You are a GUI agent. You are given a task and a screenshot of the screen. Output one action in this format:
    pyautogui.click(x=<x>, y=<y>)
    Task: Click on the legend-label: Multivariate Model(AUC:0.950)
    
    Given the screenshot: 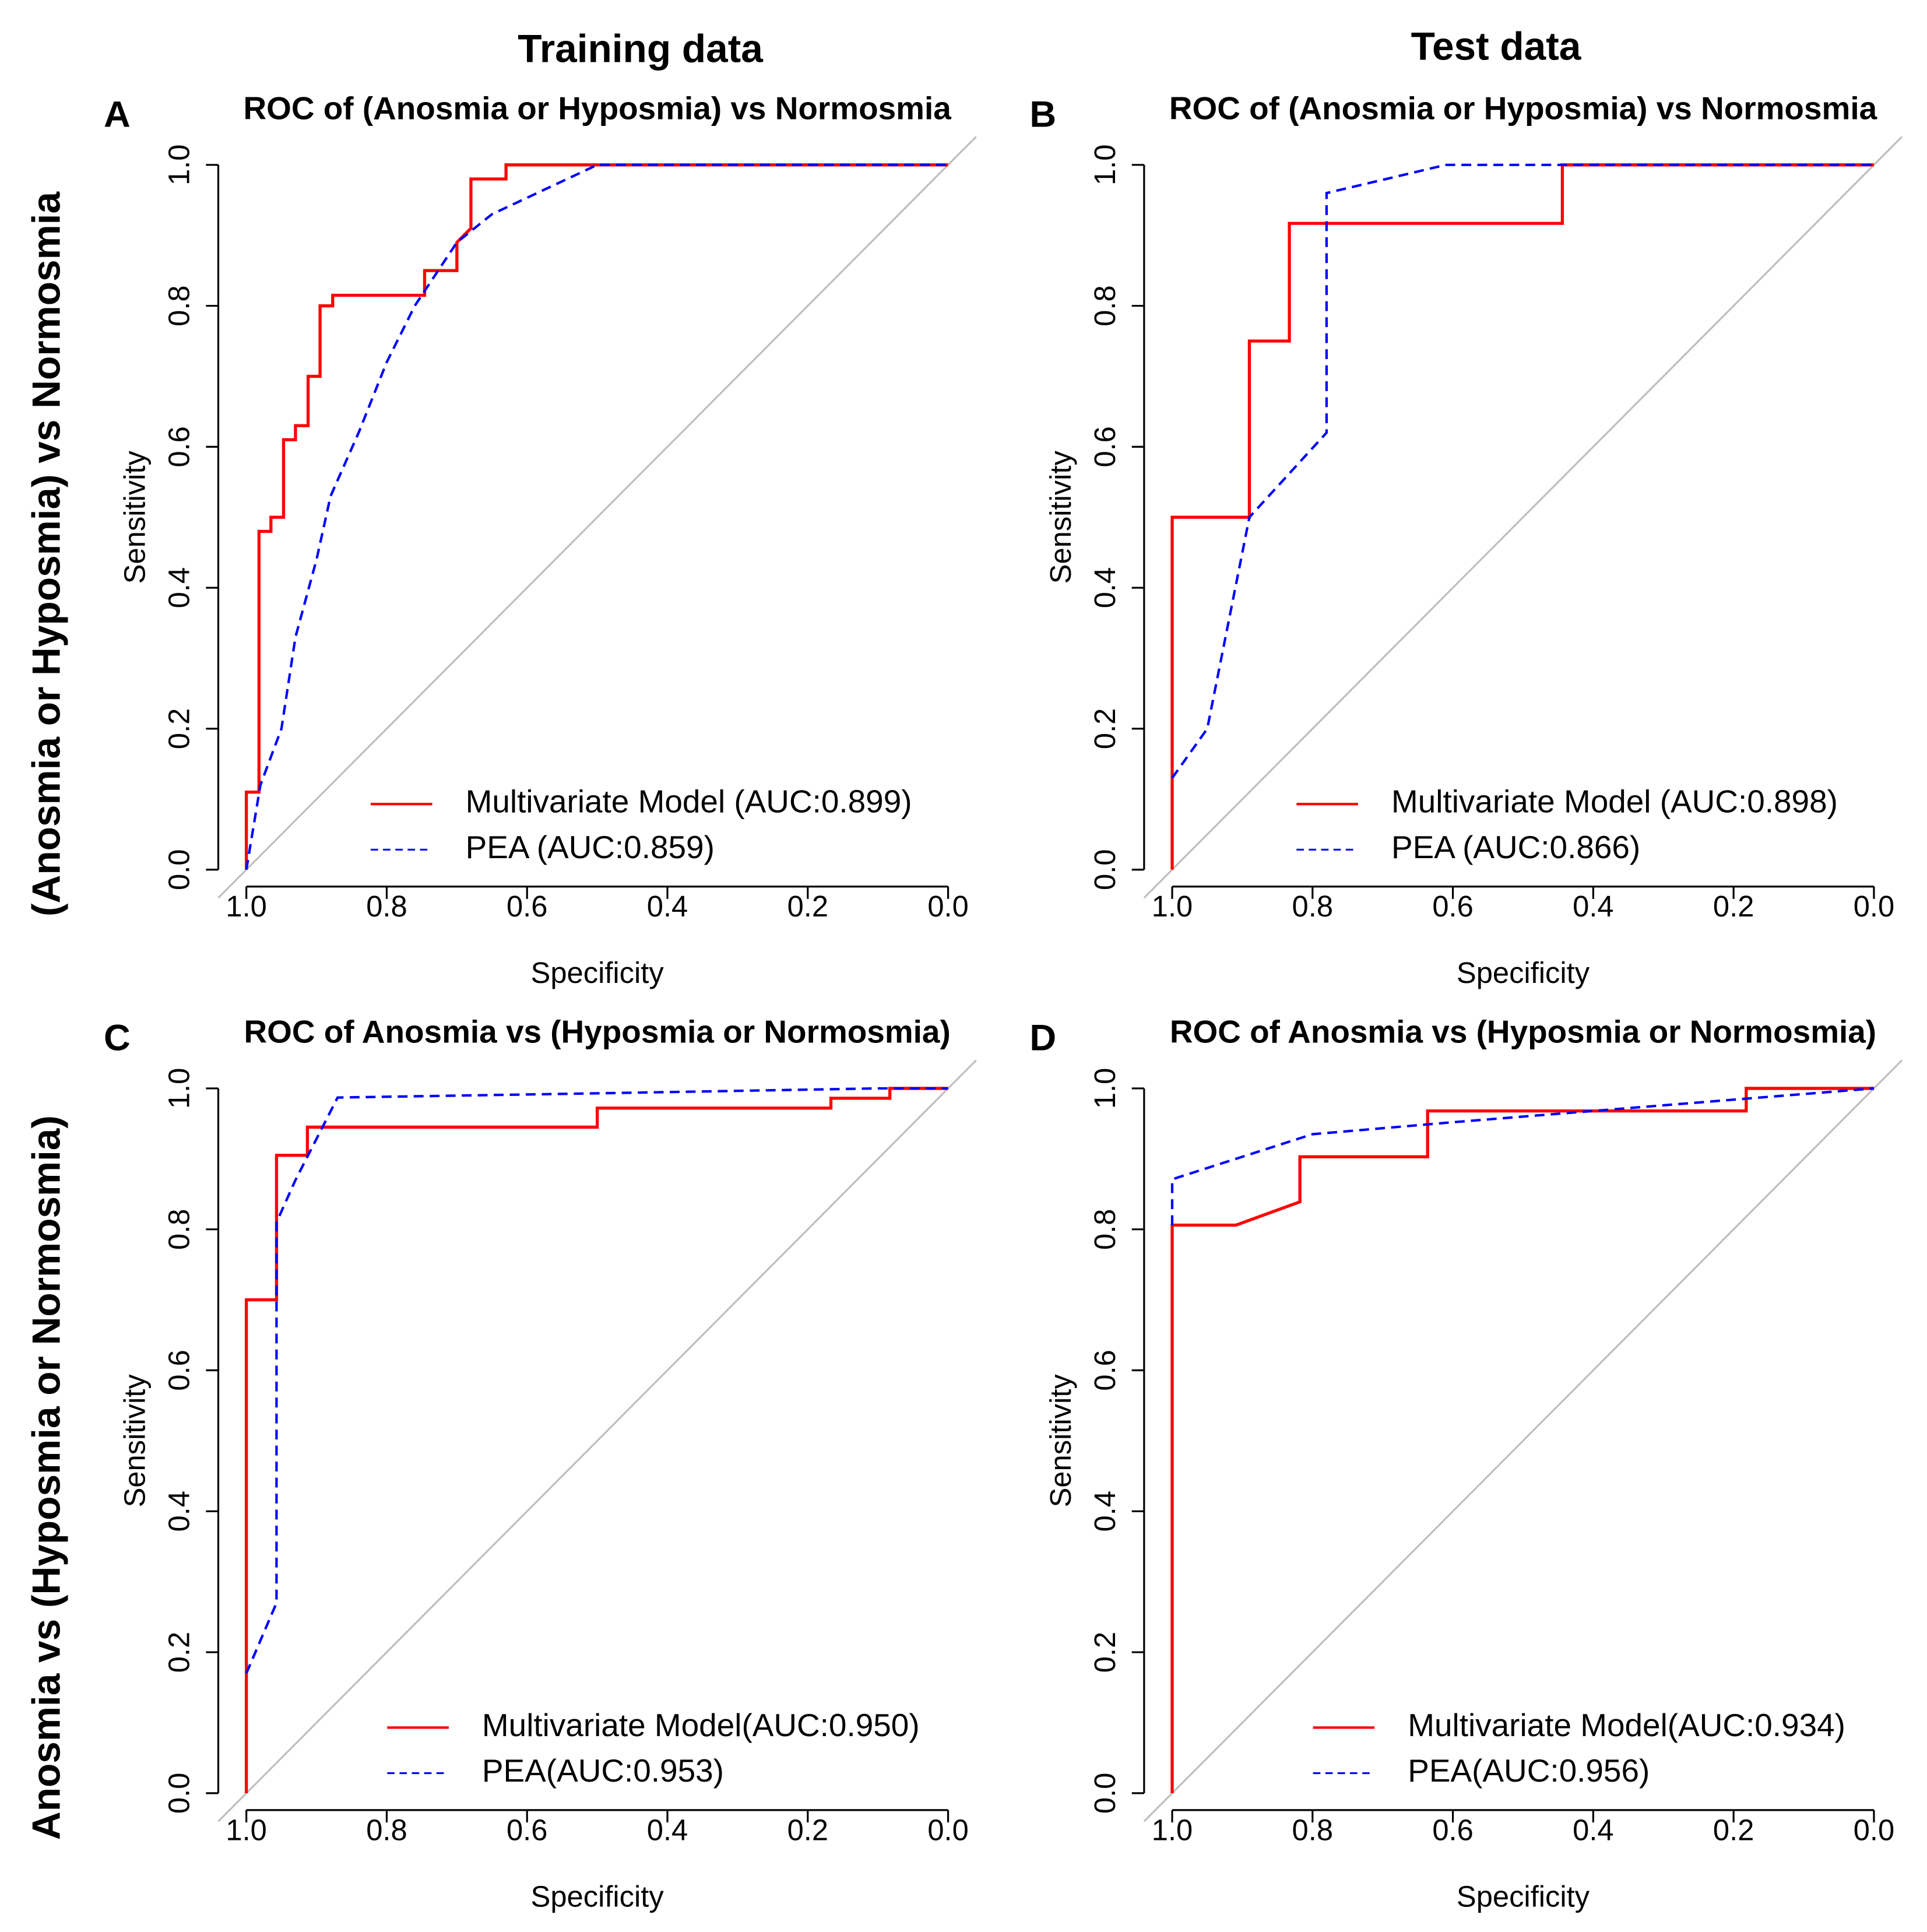 What is the action you would take?
    pyautogui.click(x=701, y=1725)
    